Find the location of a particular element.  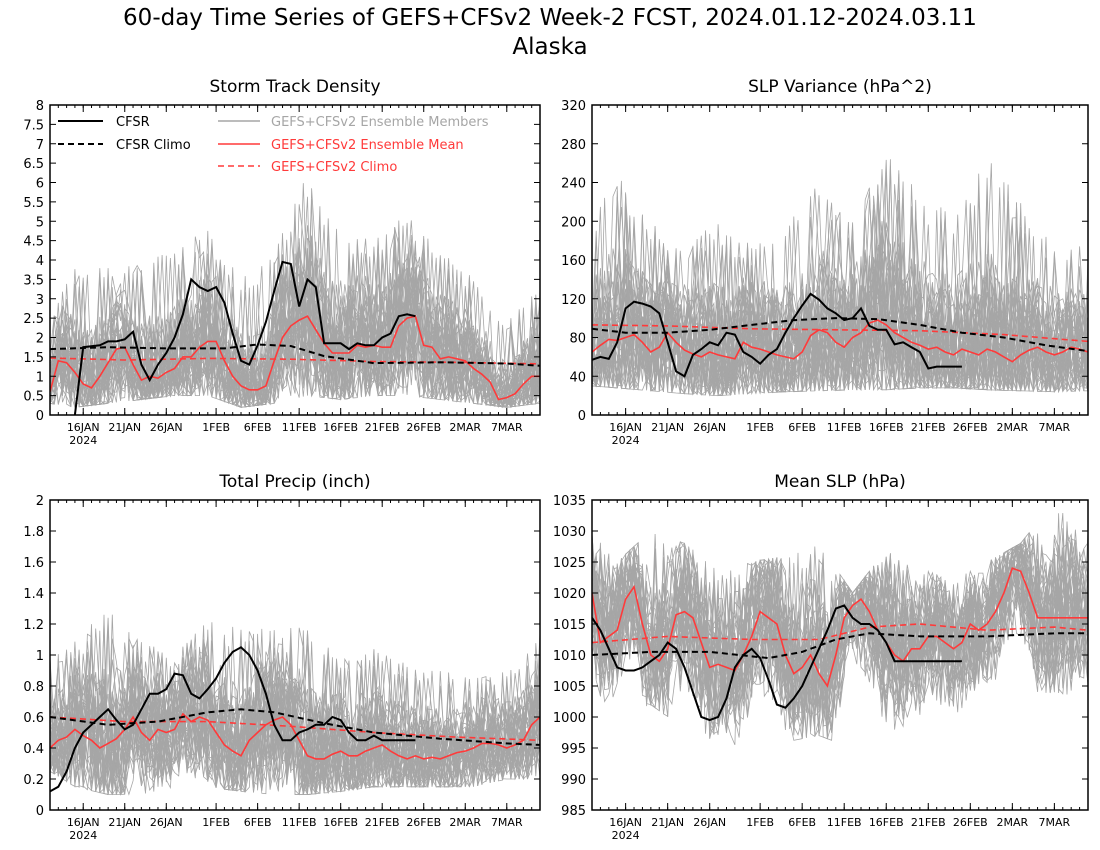

y-tick-label: 0.5 is located at coordinates (33, 397).